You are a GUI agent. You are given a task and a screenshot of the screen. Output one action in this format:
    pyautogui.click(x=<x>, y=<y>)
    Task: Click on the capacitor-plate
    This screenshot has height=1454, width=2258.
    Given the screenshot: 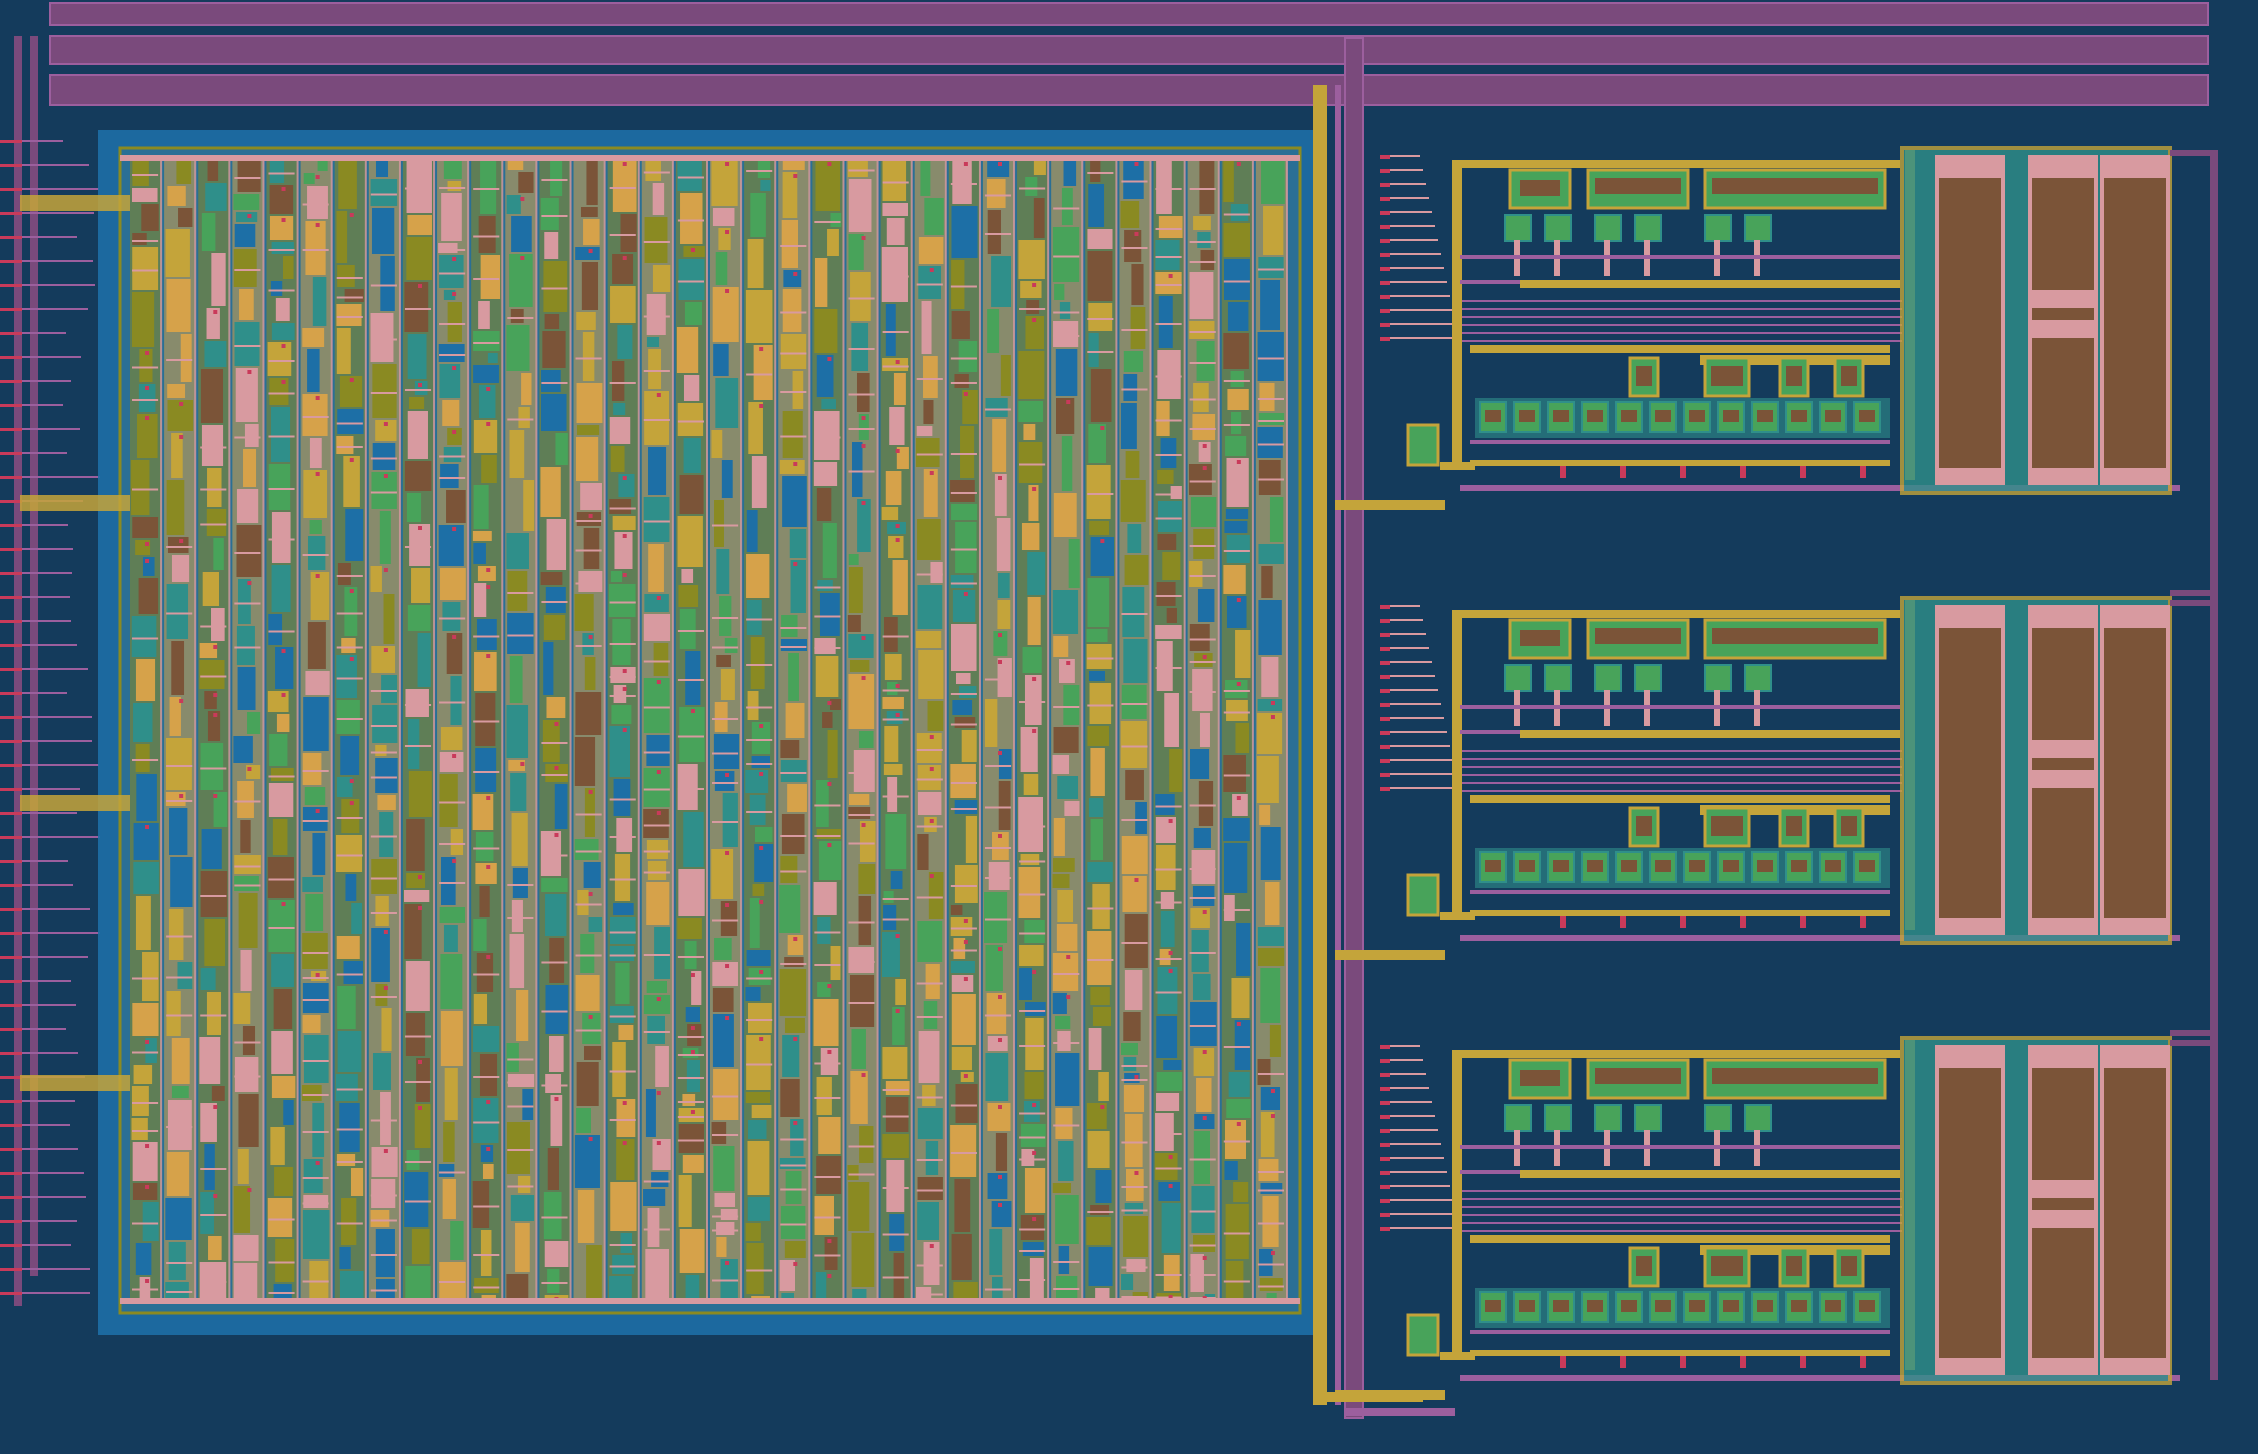 What is the action you would take?
    pyautogui.click(x=1970, y=1213)
    